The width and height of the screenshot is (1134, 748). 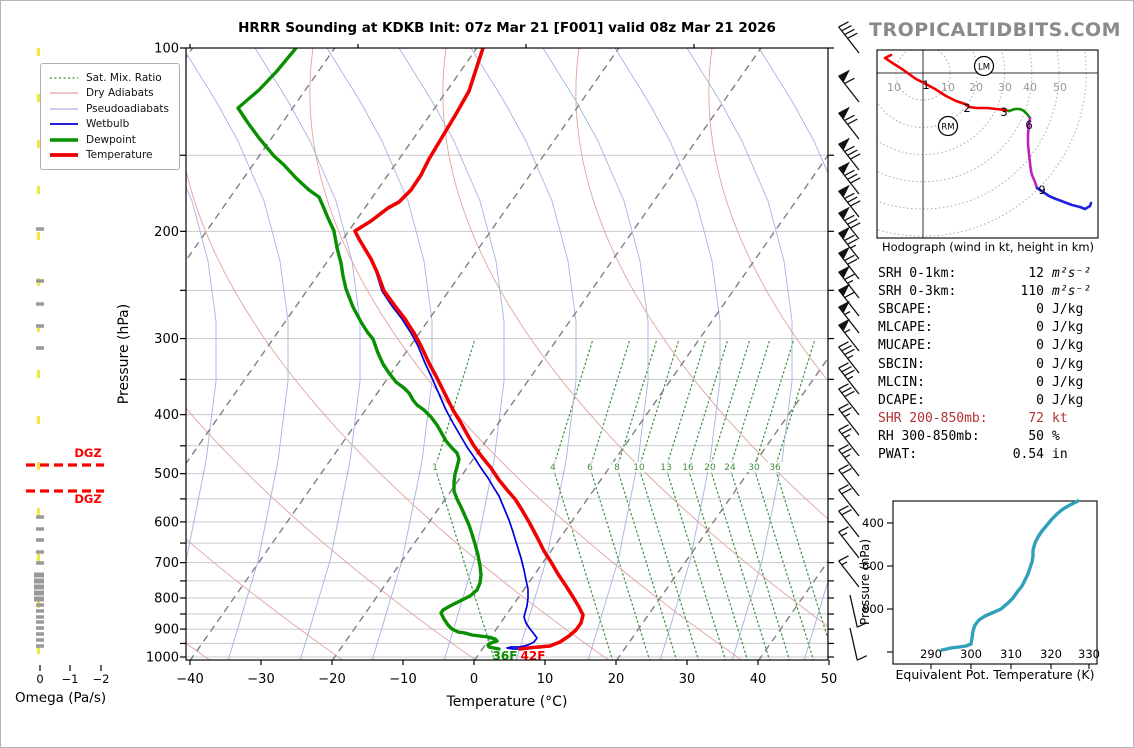 What do you see at coordinates (533, 656) in the screenshot?
I see `svg-text: 42F` at bounding box center [533, 656].